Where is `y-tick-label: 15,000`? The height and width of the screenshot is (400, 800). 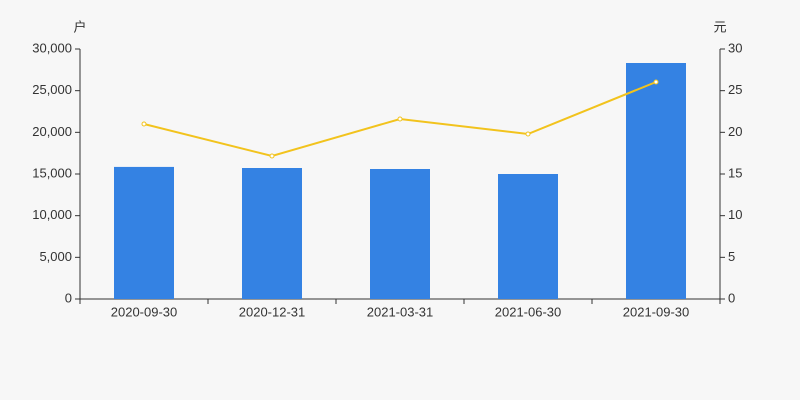
y-tick-label: 15,000 is located at coordinates (52, 172).